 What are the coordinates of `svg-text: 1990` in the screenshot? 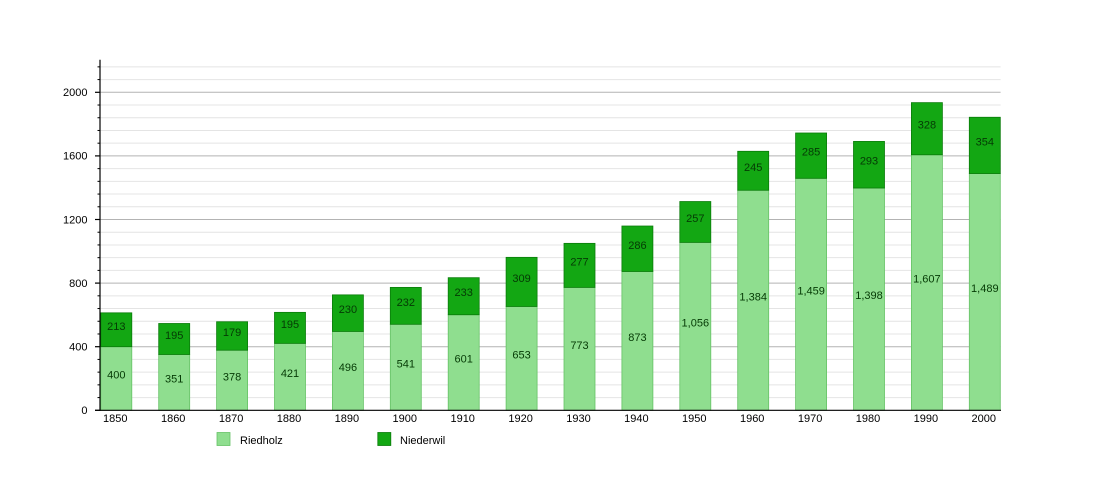 It's located at (926, 419).